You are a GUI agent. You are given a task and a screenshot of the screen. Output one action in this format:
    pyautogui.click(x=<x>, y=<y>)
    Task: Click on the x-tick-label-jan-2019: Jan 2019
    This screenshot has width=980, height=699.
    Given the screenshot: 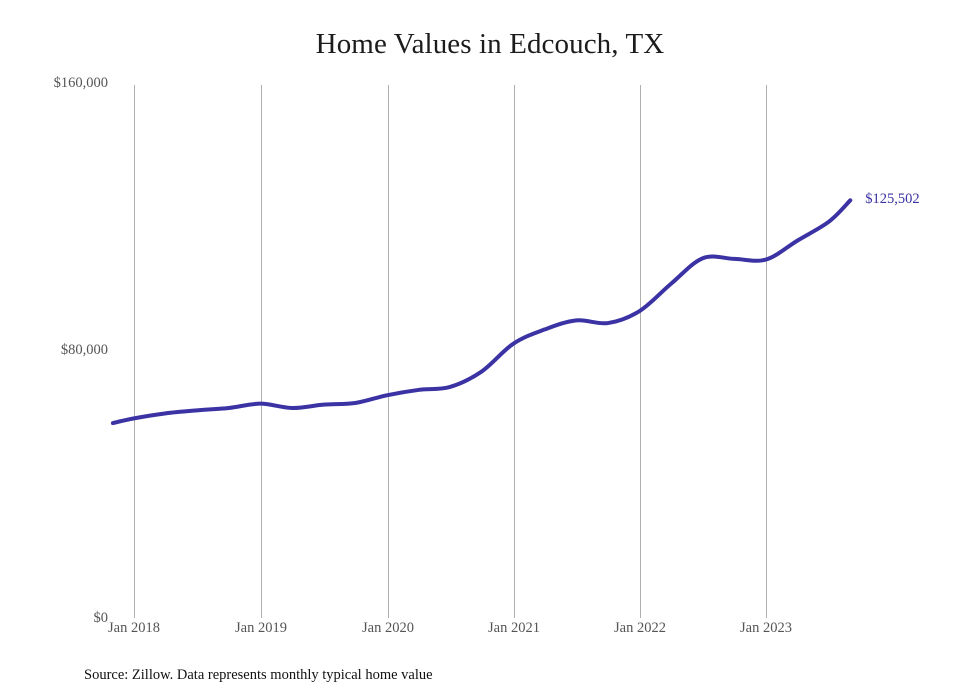 What is the action you would take?
    pyautogui.click(x=261, y=628)
    